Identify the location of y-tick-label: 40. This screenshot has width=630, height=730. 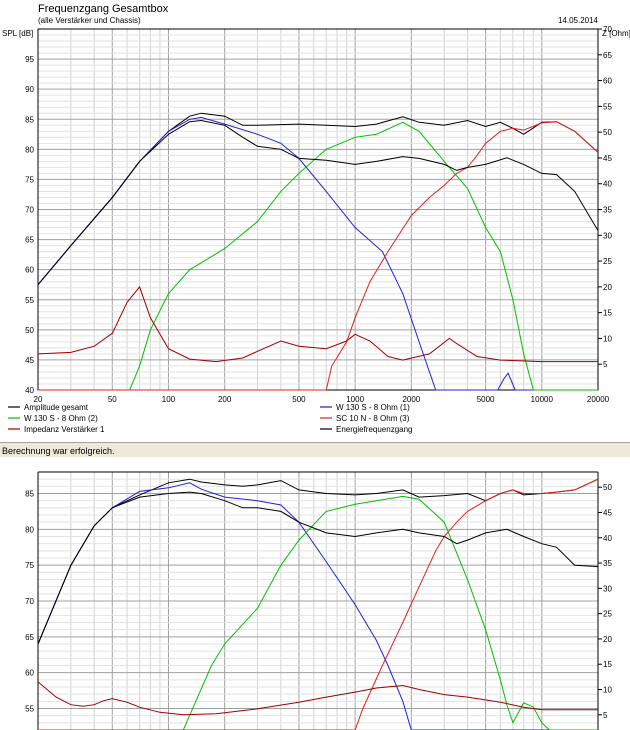
(29, 390).